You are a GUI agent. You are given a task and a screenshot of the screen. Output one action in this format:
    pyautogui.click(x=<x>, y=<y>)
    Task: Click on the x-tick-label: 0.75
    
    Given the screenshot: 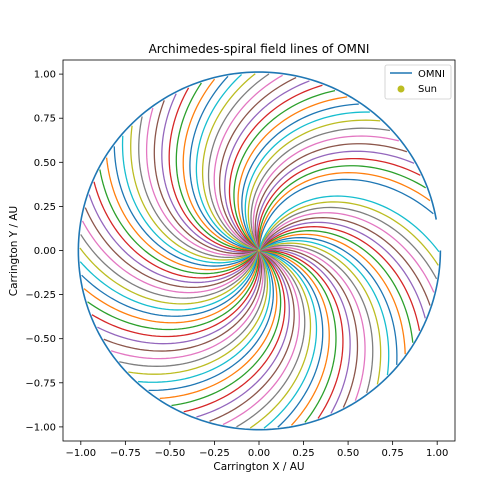 What is the action you would take?
    pyautogui.click(x=393, y=453)
    